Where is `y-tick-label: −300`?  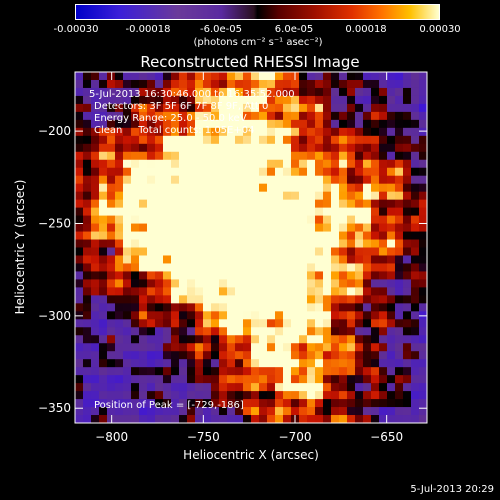
y-tick-label: −300 is located at coordinates (54, 316).